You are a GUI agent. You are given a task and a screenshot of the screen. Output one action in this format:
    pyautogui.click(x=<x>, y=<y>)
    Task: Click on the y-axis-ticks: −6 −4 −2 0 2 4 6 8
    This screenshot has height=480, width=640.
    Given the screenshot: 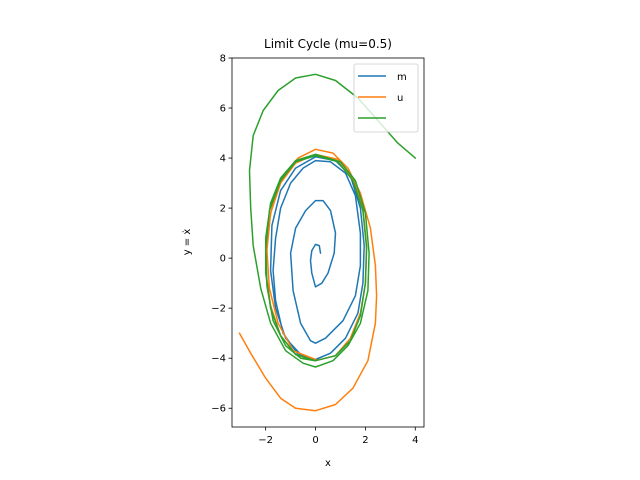 What is the action you would take?
    pyautogui.click(x=221, y=234)
    